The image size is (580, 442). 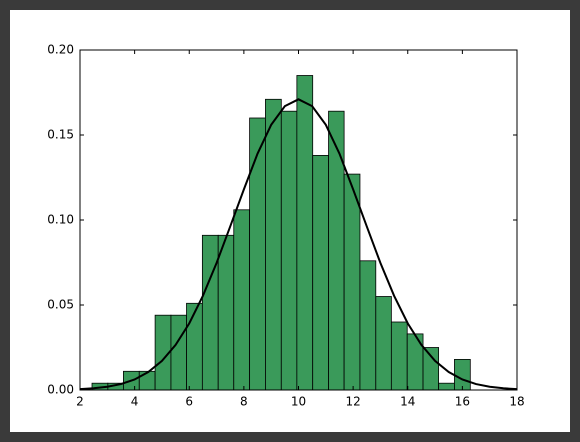 What do you see at coordinates (60, 50) in the screenshot?
I see `y-tick-label: 0.20` at bounding box center [60, 50].